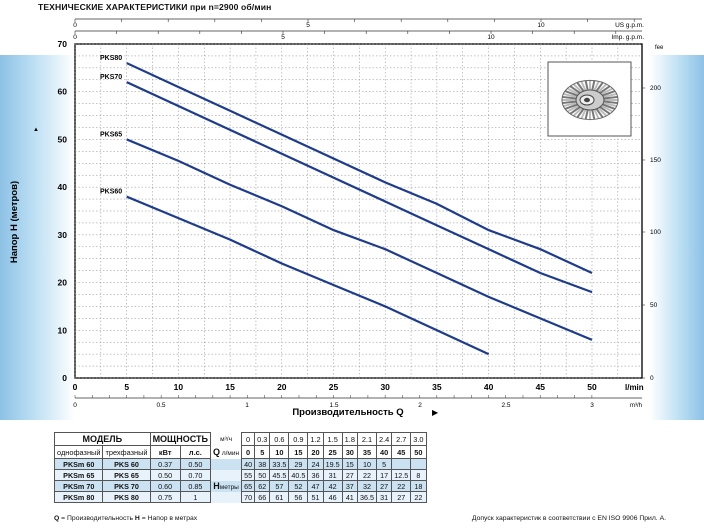 This screenshot has height=528, width=704. Describe the element at coordinates (366, 486) in the screenshot. I see `head-value: 32` at that location.